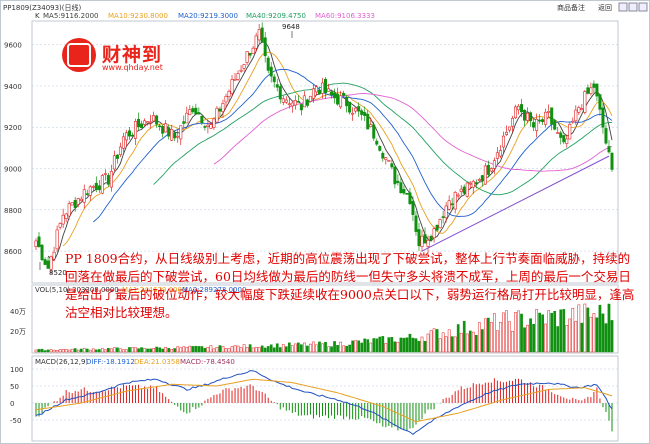  I want to click on logo-seal, so click(79, 55).